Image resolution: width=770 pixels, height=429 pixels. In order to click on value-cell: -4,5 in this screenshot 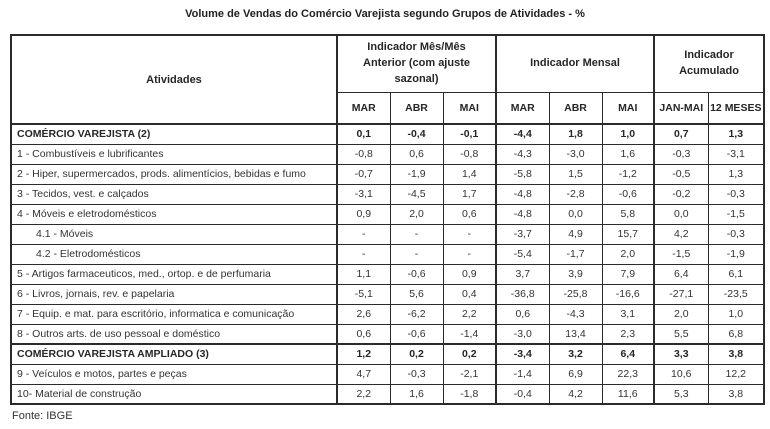, I will do `click(416, 194)`.